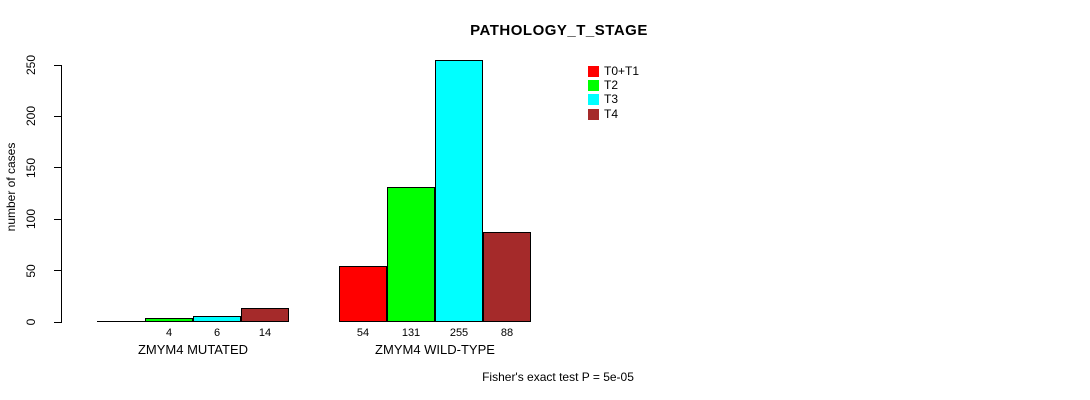  Describe the element at coordinates (61, 194) in the screenshot. I see `y-axis-line` at that location.